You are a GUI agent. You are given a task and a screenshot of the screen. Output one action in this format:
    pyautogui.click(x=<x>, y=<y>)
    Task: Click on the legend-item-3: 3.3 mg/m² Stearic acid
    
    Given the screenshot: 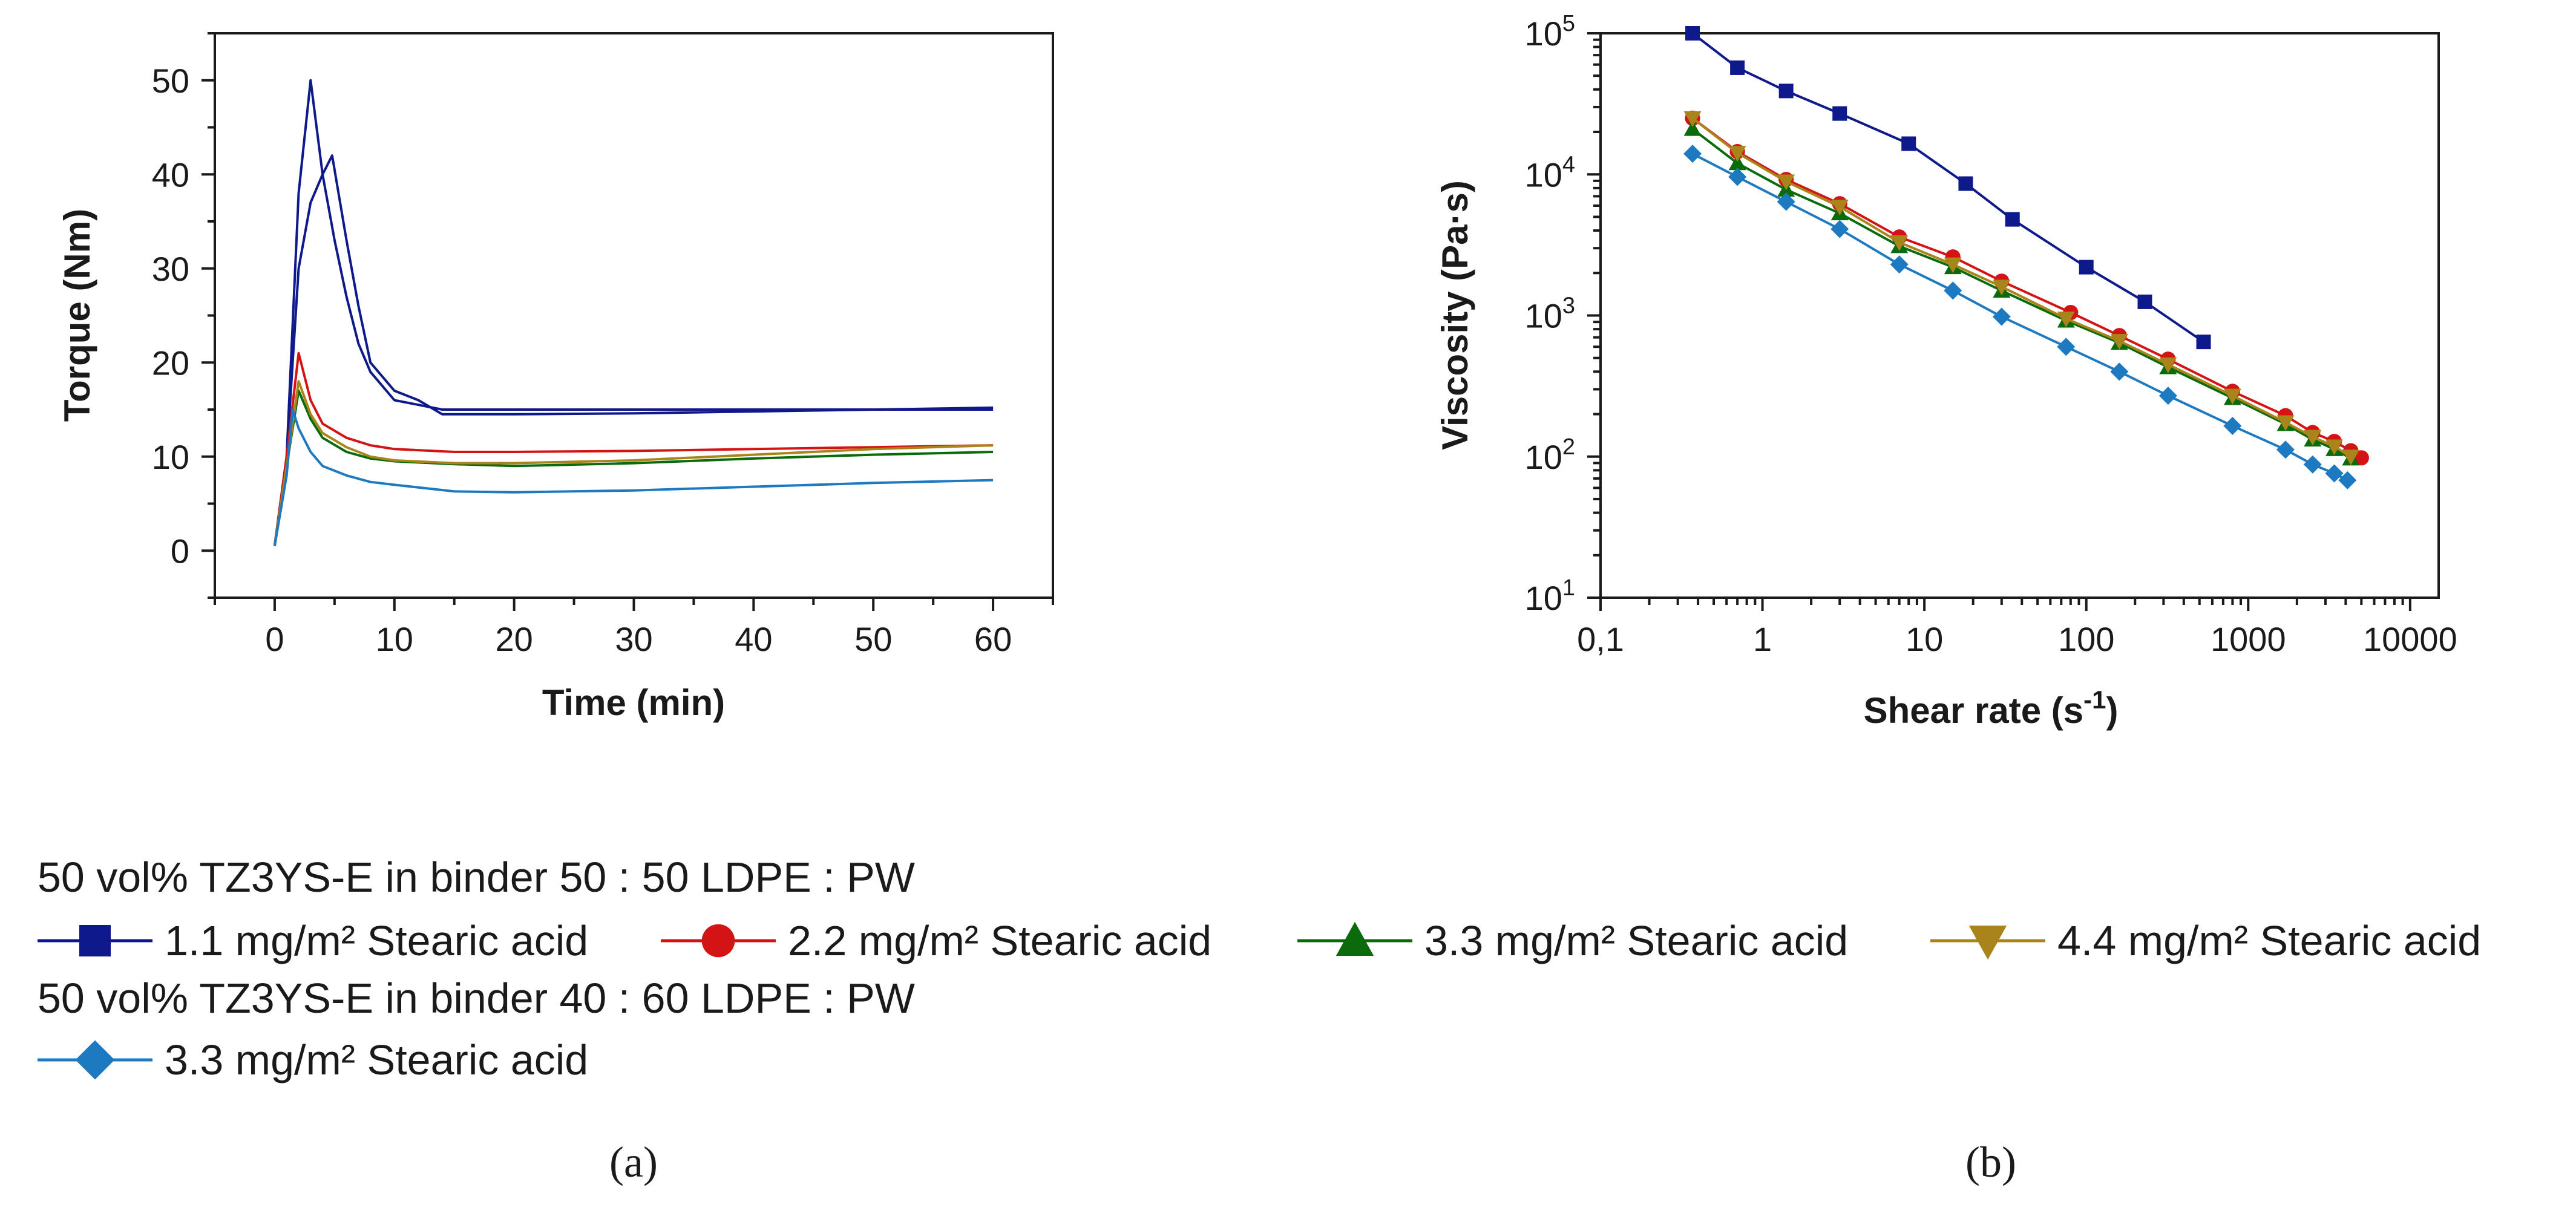 What is the action you would take?
    pyautogui.click(x=1572, y=941)
    